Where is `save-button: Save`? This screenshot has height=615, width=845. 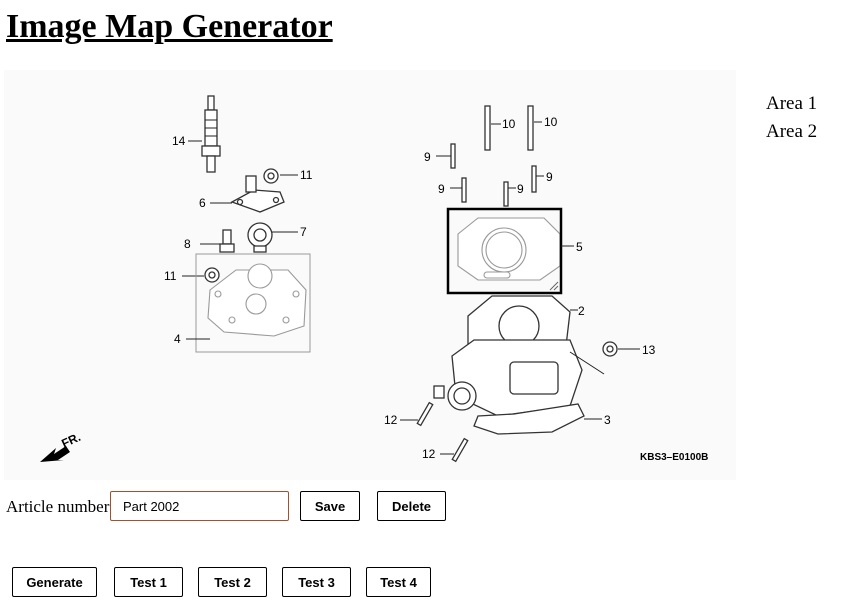
save-button: Save is located at coordinates (330, 506).